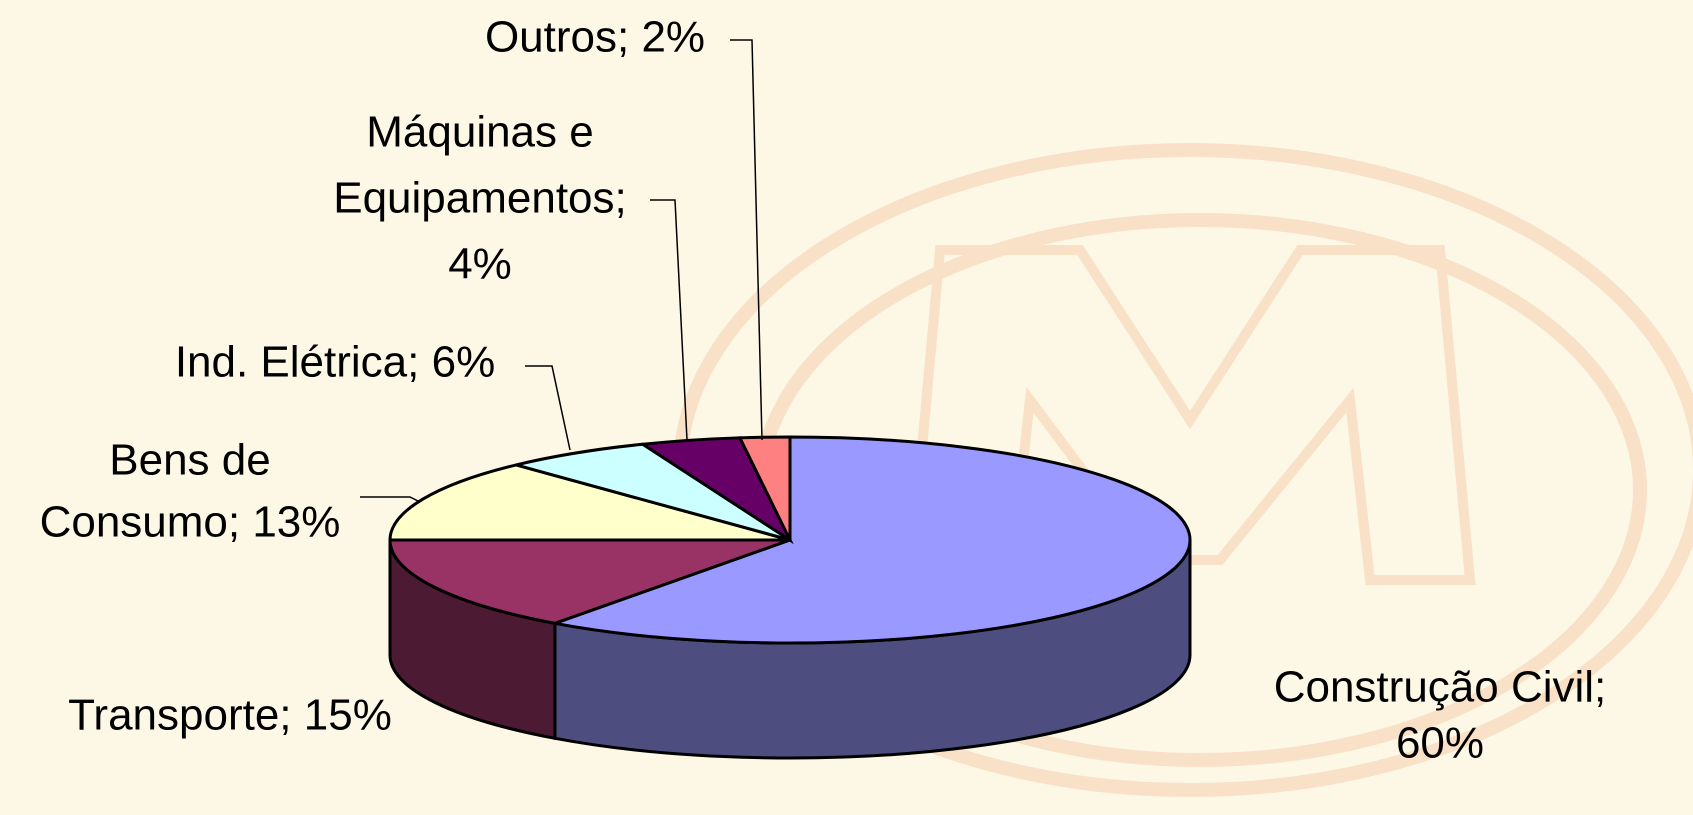  What do you see at coordinates (190, 522) in the screenshot?
I see `data-label: Consumo; 13%` at bounding box center [190, 522].